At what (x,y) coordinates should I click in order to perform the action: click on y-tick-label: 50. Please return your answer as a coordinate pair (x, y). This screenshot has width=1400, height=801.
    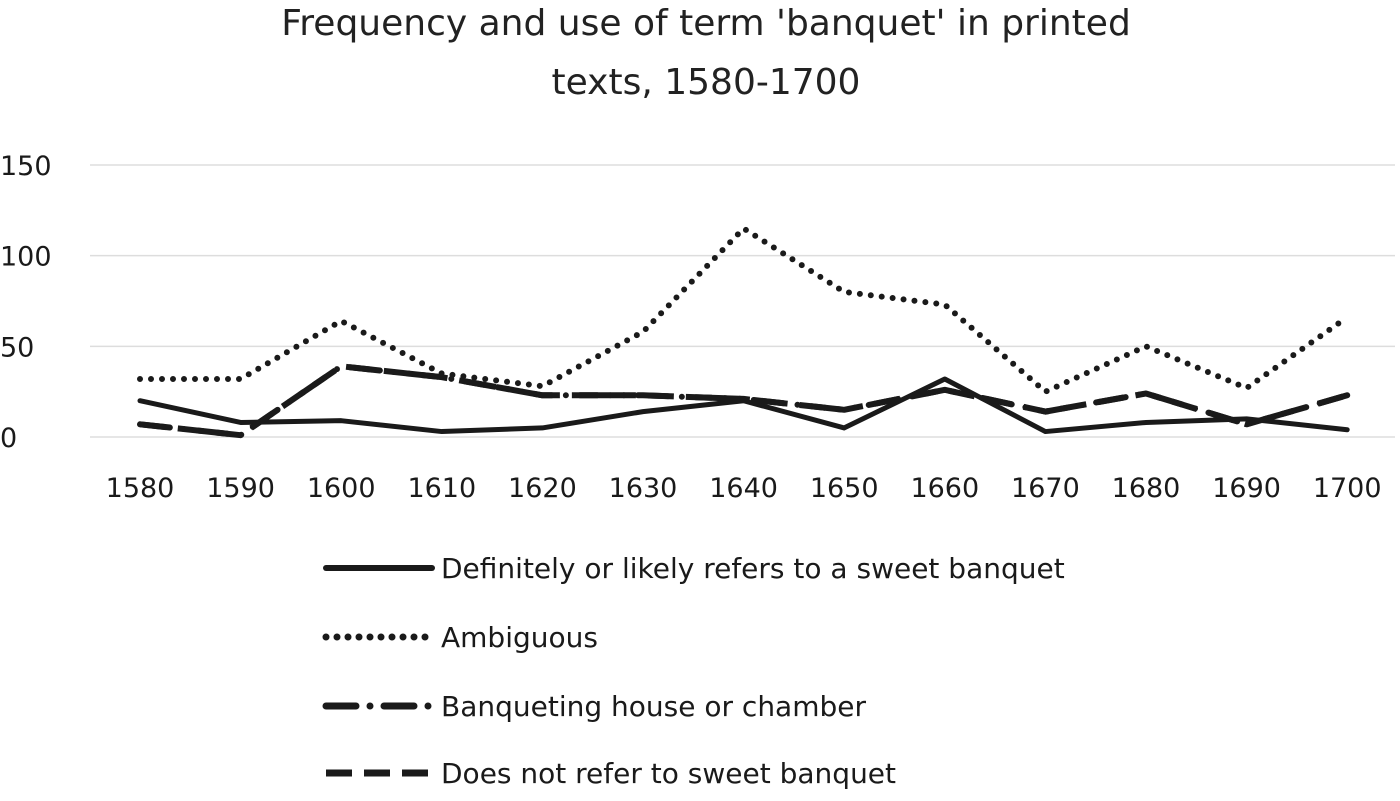
    Looking at the image, I should click on (17, 347).